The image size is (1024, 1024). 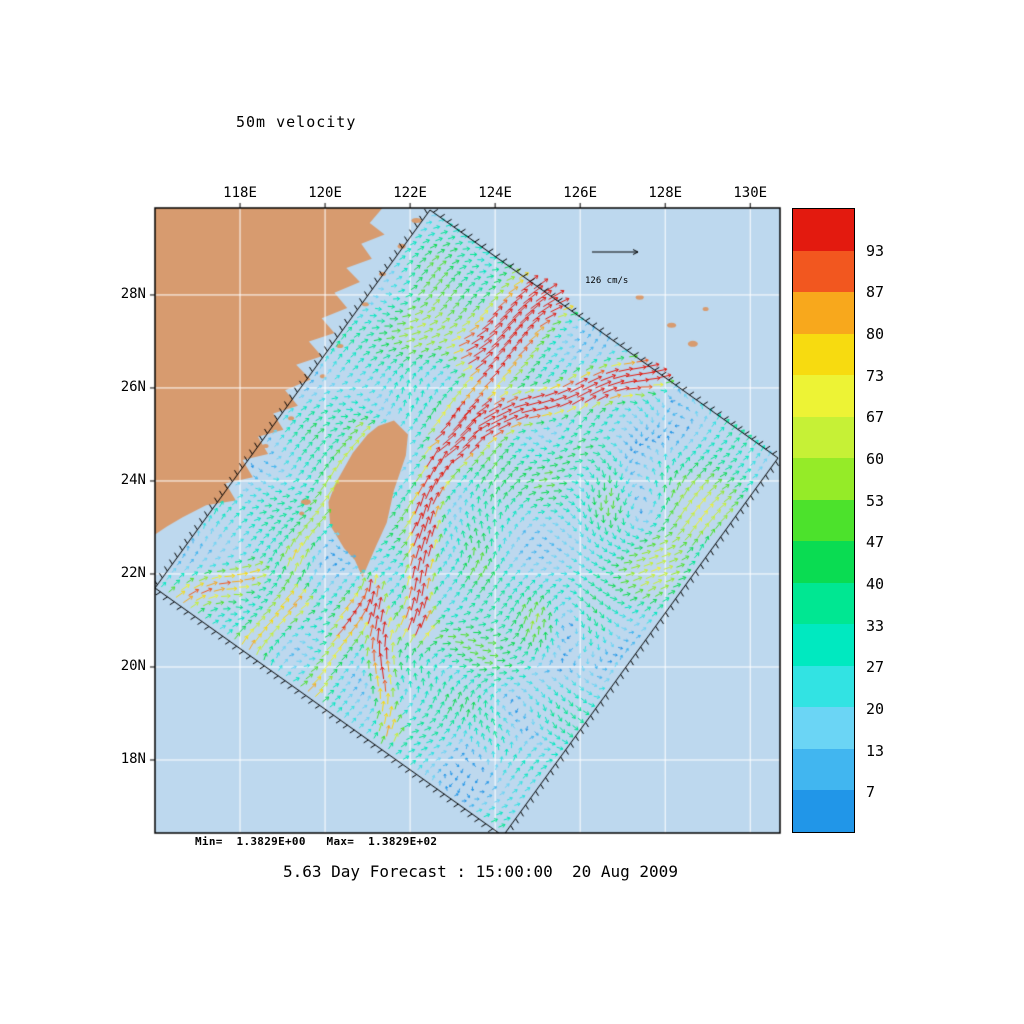 What do you see at coordinates (480, 871) in the screenshot?
I see `forecast-caption: 5.63 Day Forecast : 15:00:00 20 Aug 2009` at bounding box center [480, 871].